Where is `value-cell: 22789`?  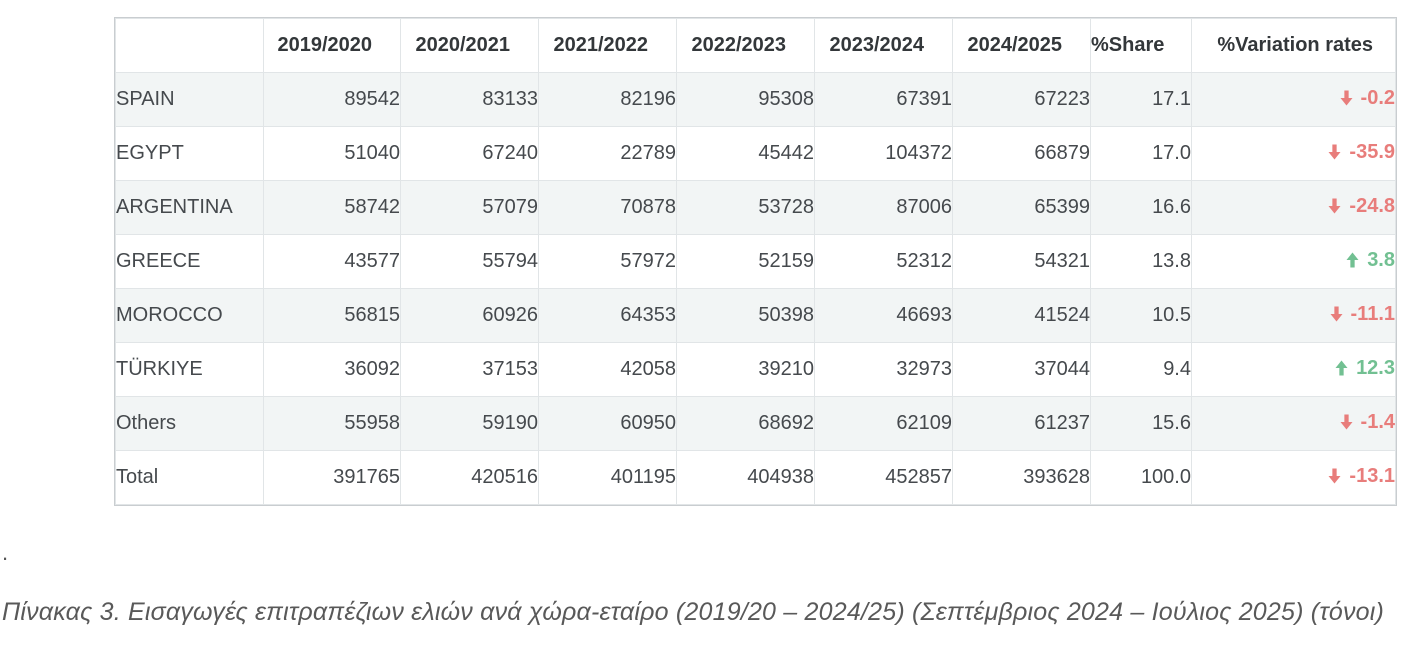
value-cell: 22789 is located at coordinates (607, 153).